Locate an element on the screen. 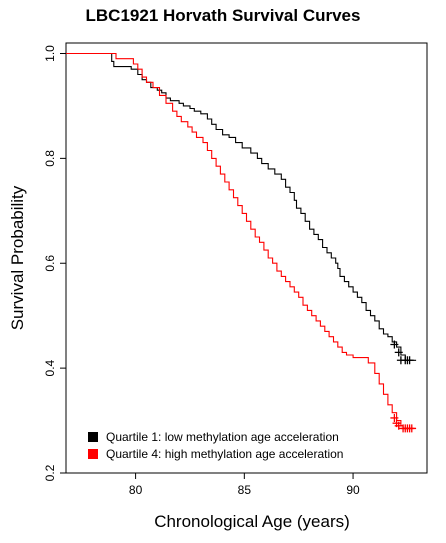 The height and width of the screenshot is (543, 446). y-tick-label: 0.8 is located at coordinates (50, 158).